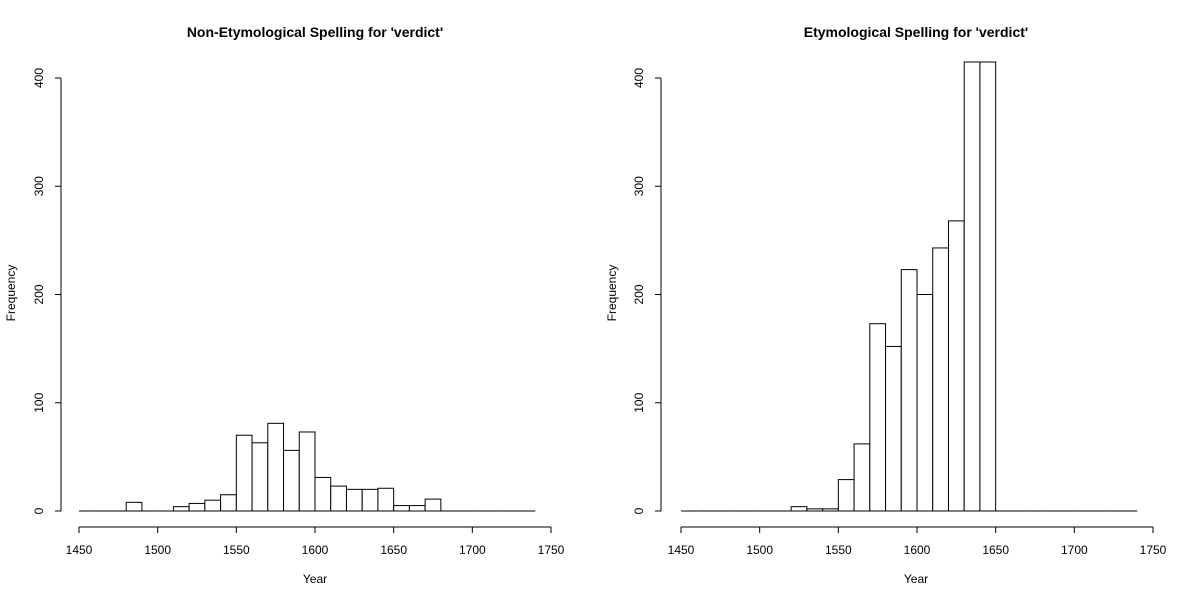 This screenshot has width=1204, height=602. I want to click on bars, so click(307, 467).